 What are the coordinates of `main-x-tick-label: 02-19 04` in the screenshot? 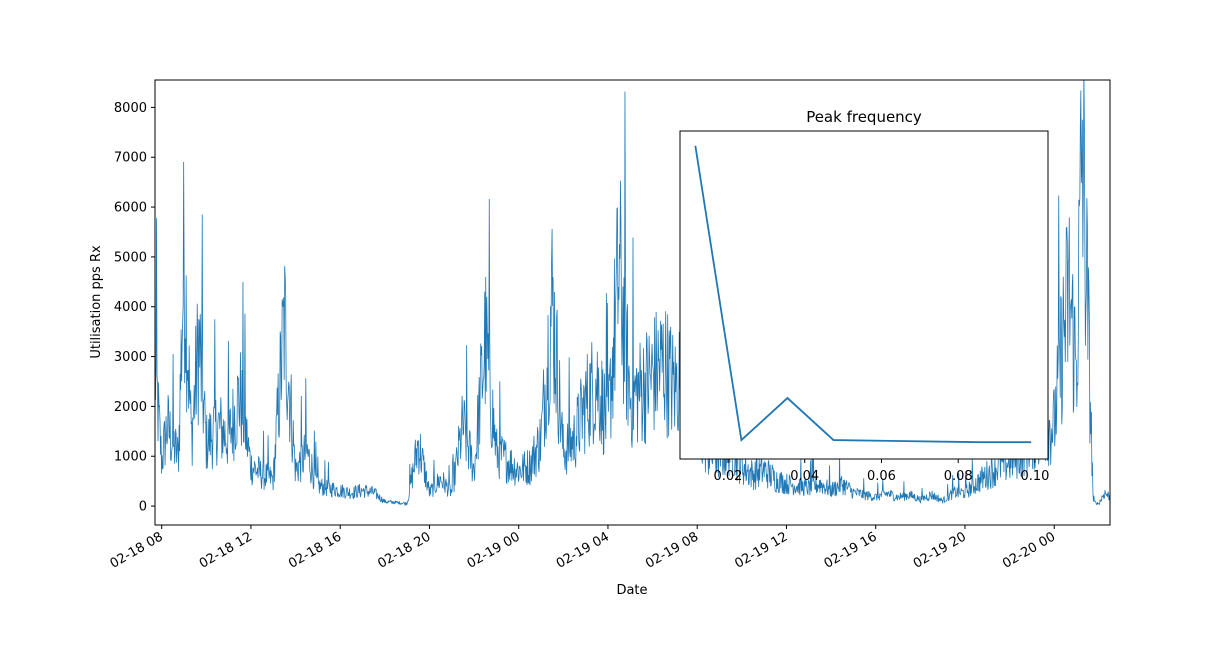 It's located at (583, 550).